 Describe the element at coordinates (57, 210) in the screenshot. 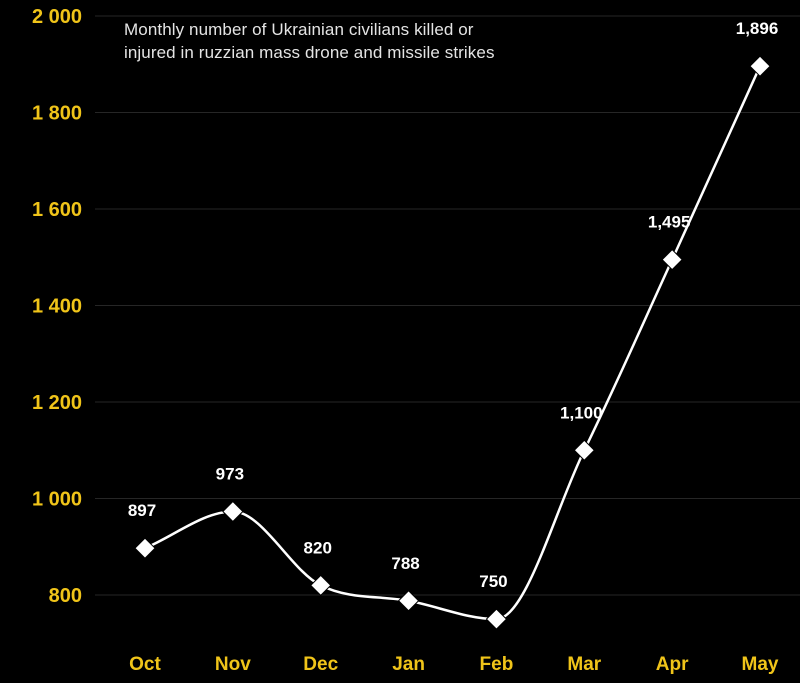

I see `y-tick-label: 1 600` at that location.